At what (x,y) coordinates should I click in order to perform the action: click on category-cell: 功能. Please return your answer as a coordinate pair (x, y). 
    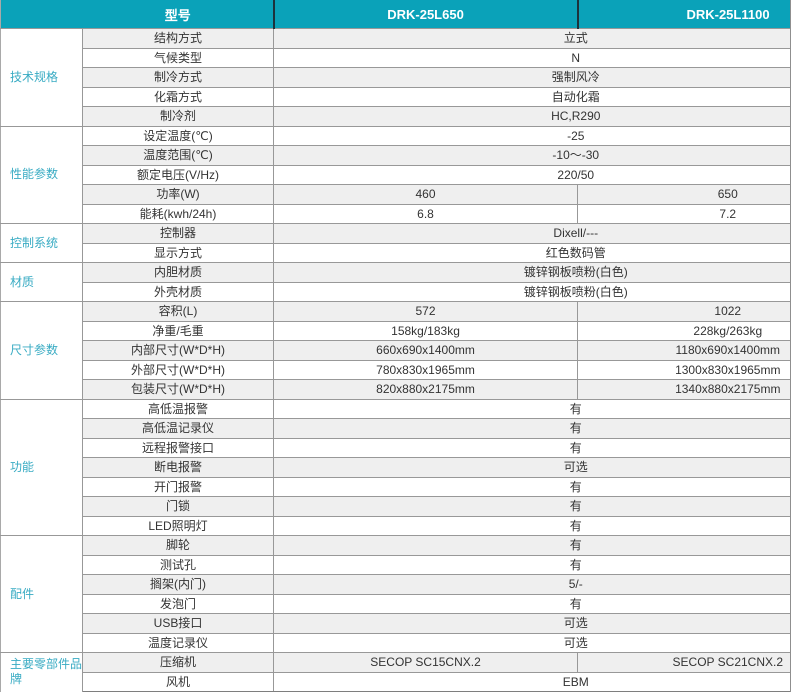
    Looking at the image, I should click on (41, 467).